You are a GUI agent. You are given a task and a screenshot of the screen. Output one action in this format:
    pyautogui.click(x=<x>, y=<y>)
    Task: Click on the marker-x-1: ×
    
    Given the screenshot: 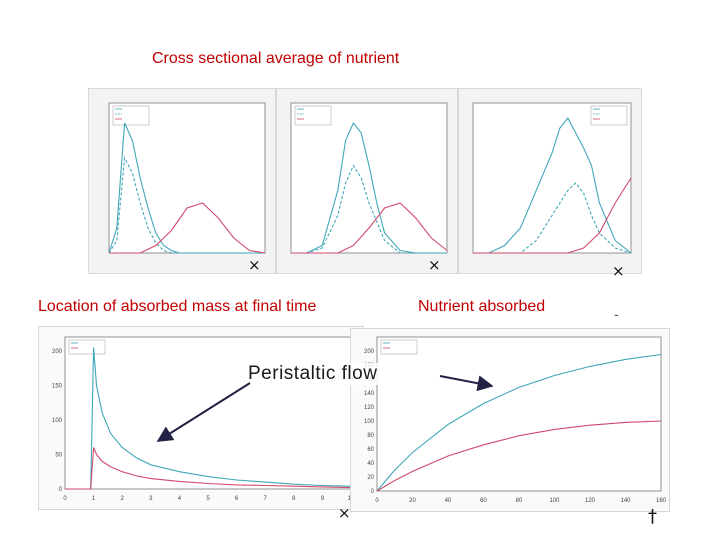 What is the action you would take?
    pyautogui.click(x=254, y=265)
    